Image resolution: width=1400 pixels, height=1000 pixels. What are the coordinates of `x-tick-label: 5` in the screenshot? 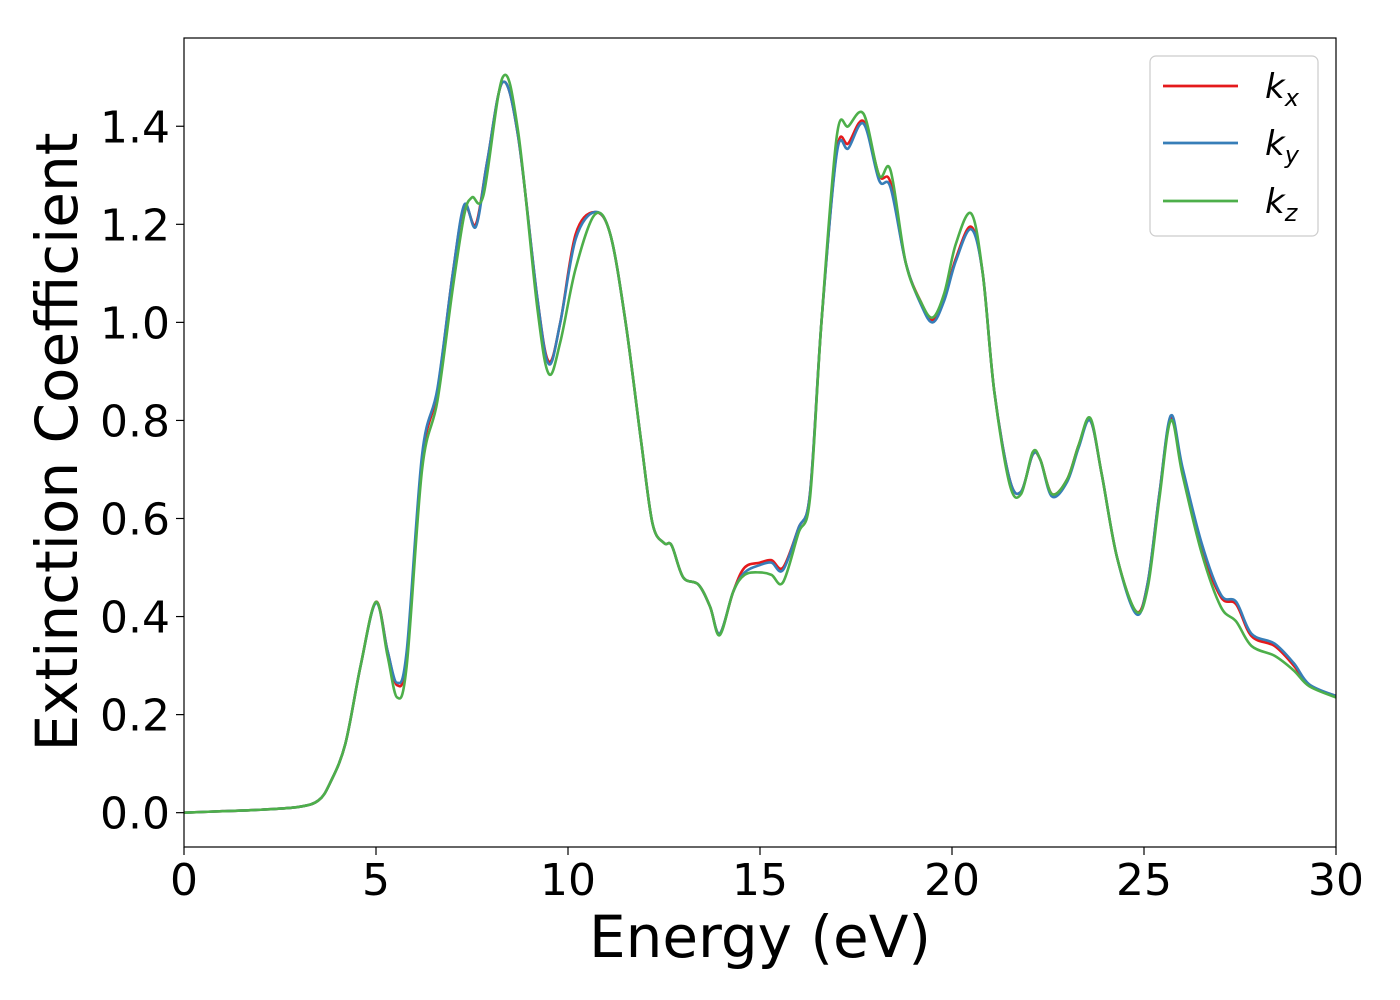 It's located at (376, 880).